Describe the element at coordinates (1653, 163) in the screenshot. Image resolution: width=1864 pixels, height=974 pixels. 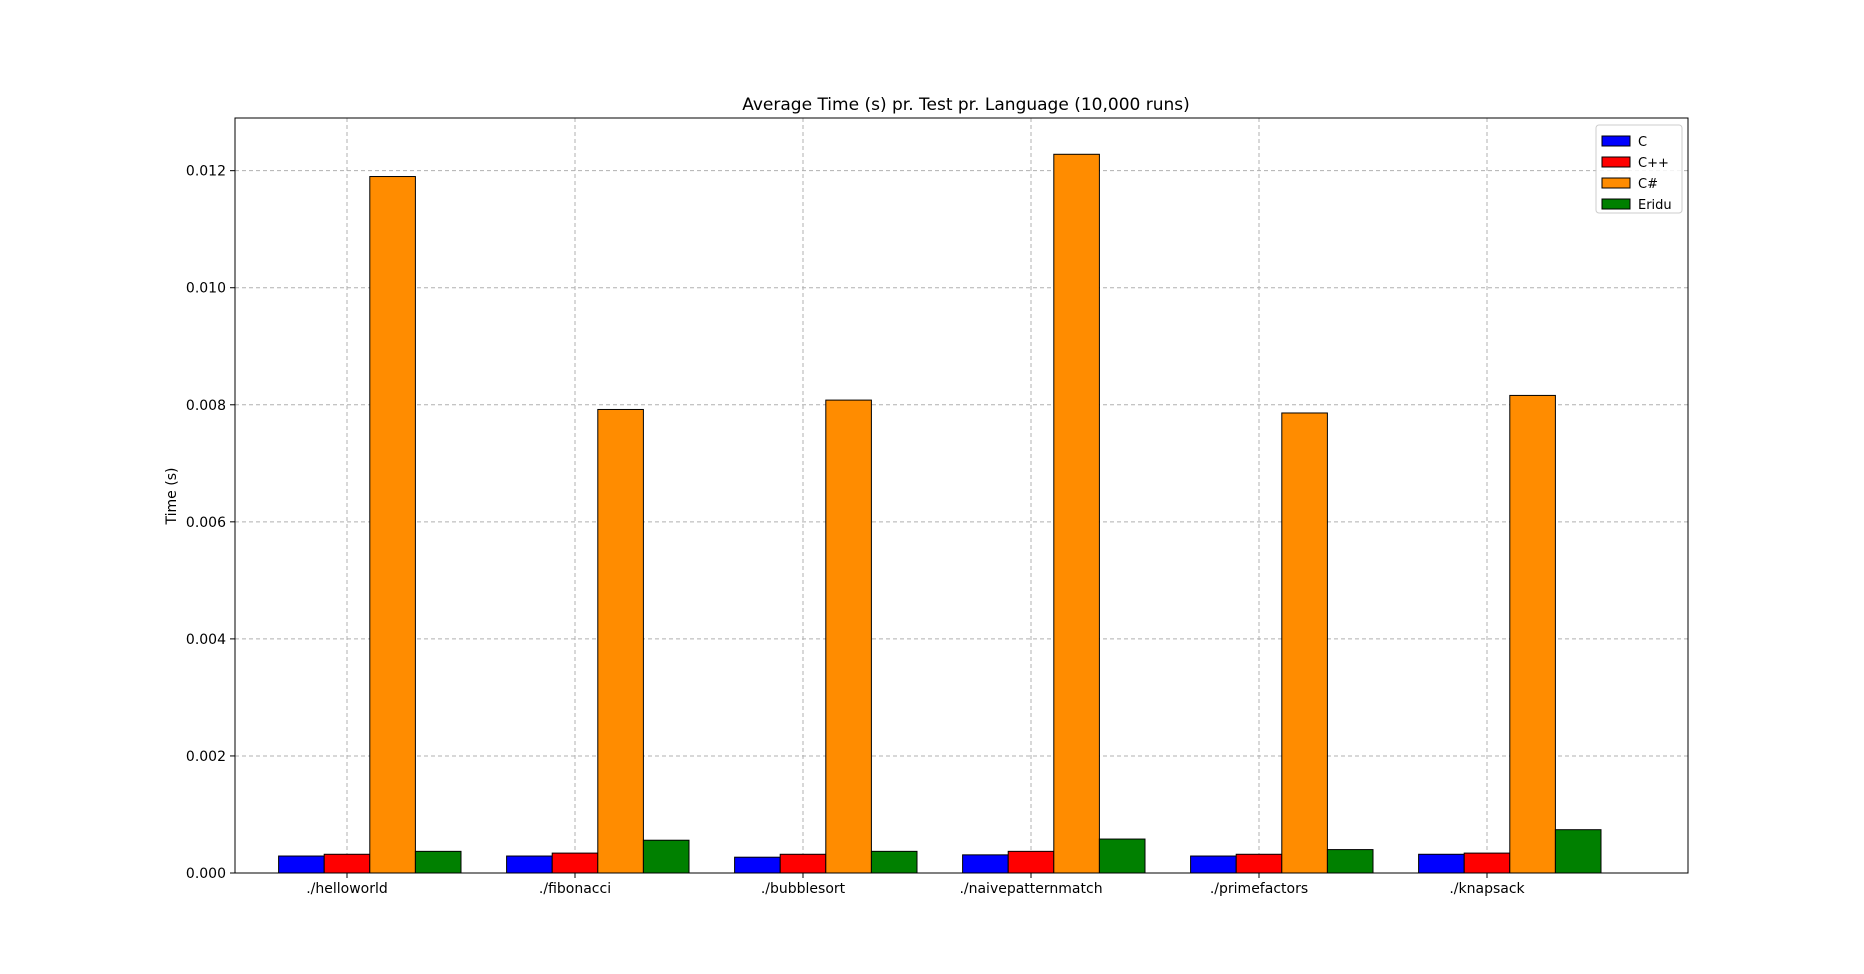
I see `legend-label: C++` at that location.